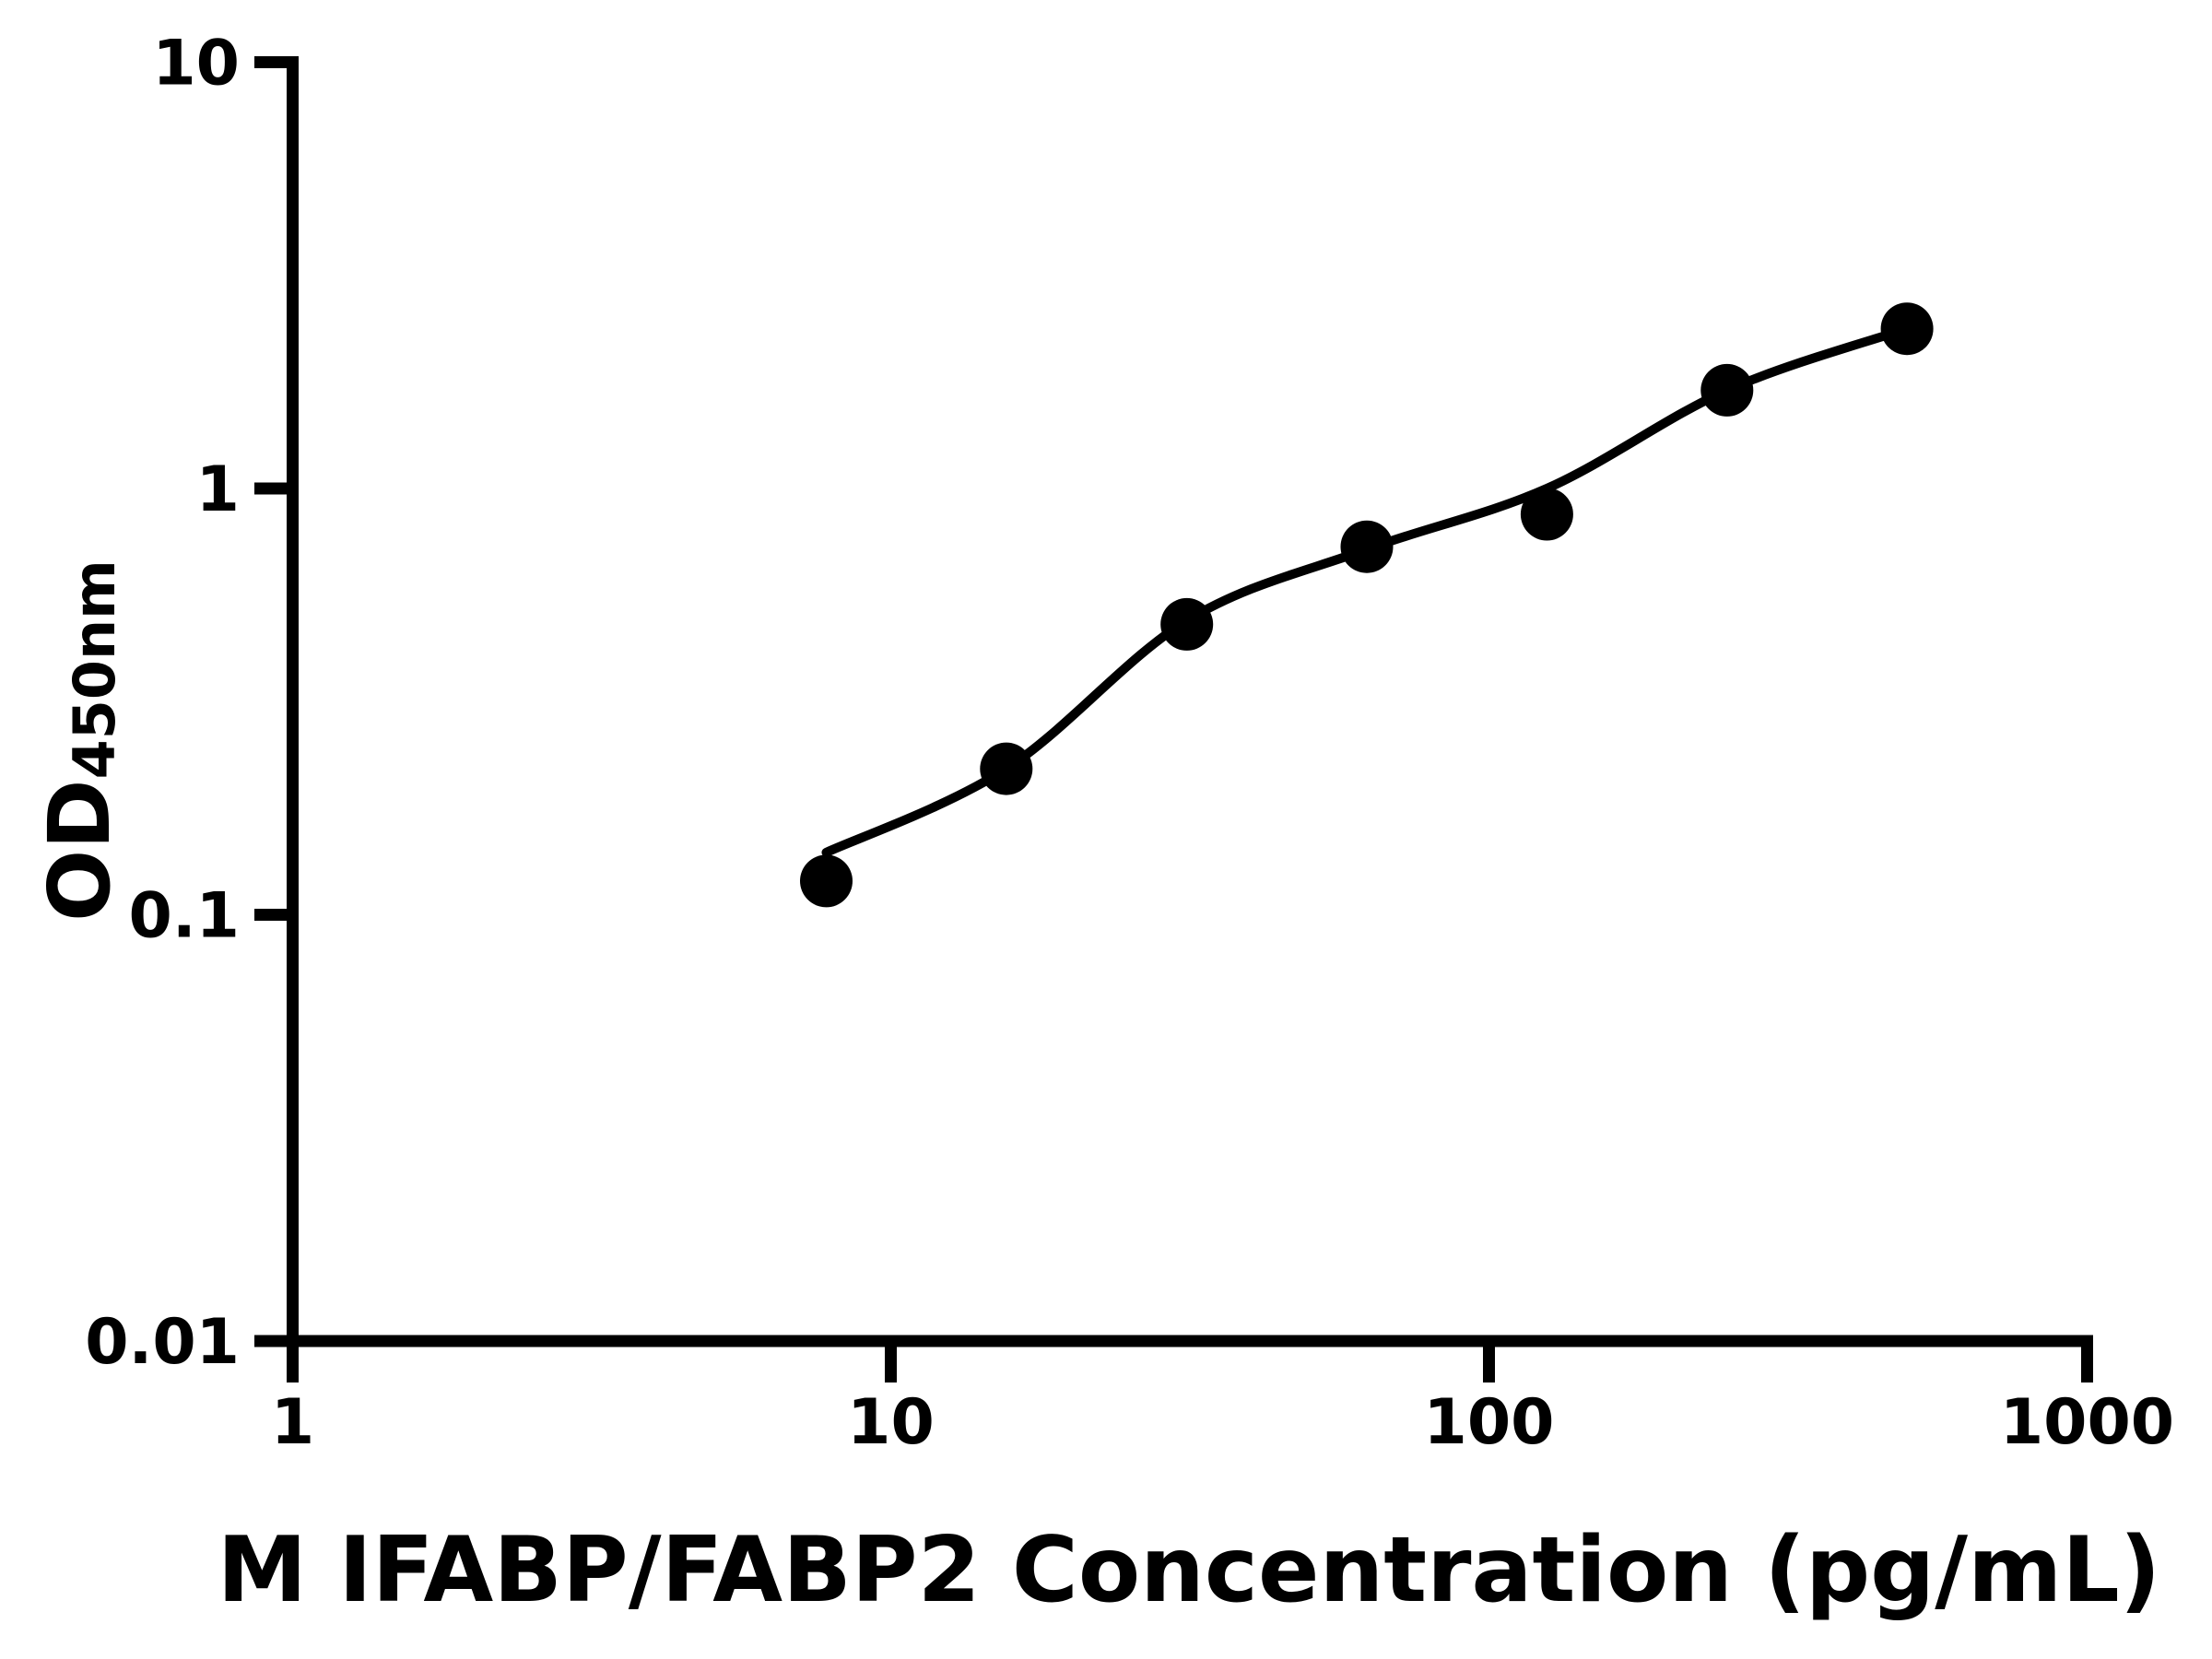 This screenshot has height=1659, width=2212. What do you see at coordinates (1489, 1422) in the screenshot?
I see `x-tick-label: 100` at bounding box center [1489, 1422].